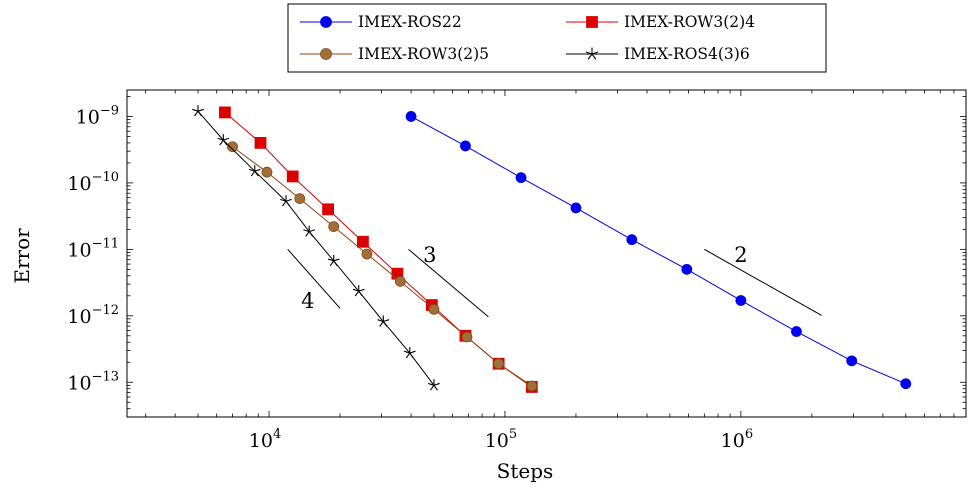 The height and width of the screenshot is (490, 977). I want to click on y-tick-label: 10−9, so click(97, 115).